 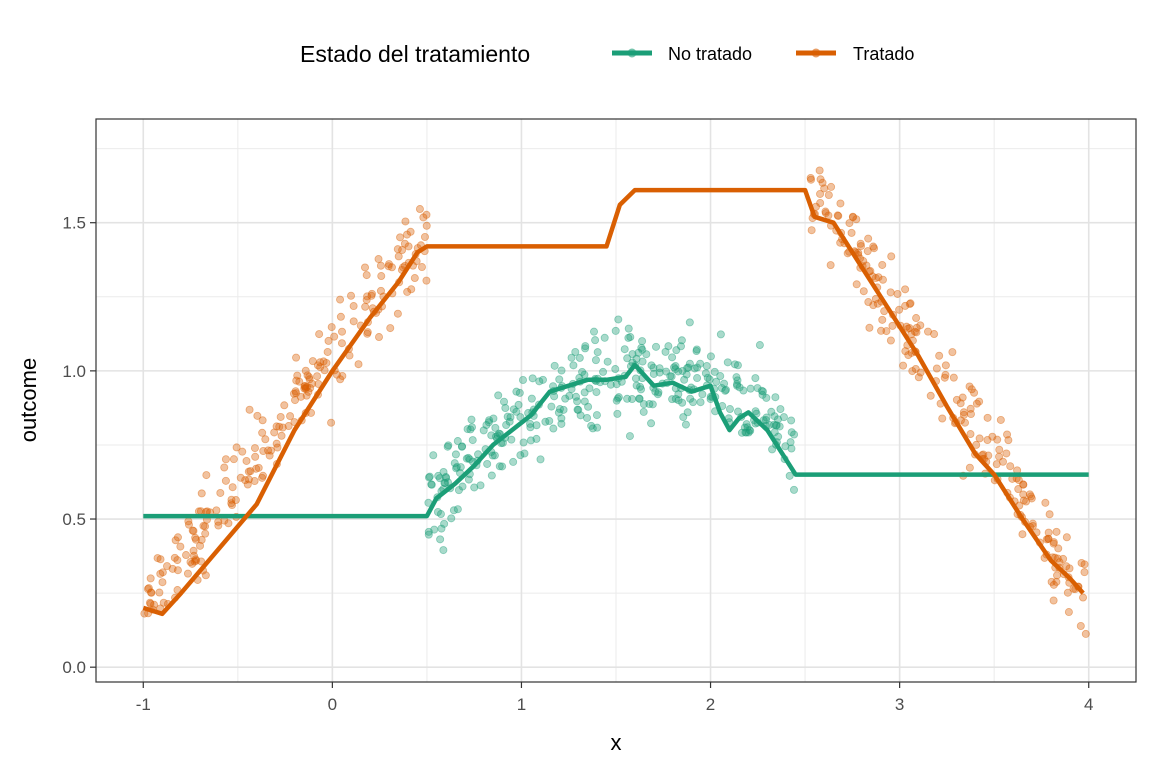 I want to click on y-tick-label: 1.0, so click(x=74, y=371).